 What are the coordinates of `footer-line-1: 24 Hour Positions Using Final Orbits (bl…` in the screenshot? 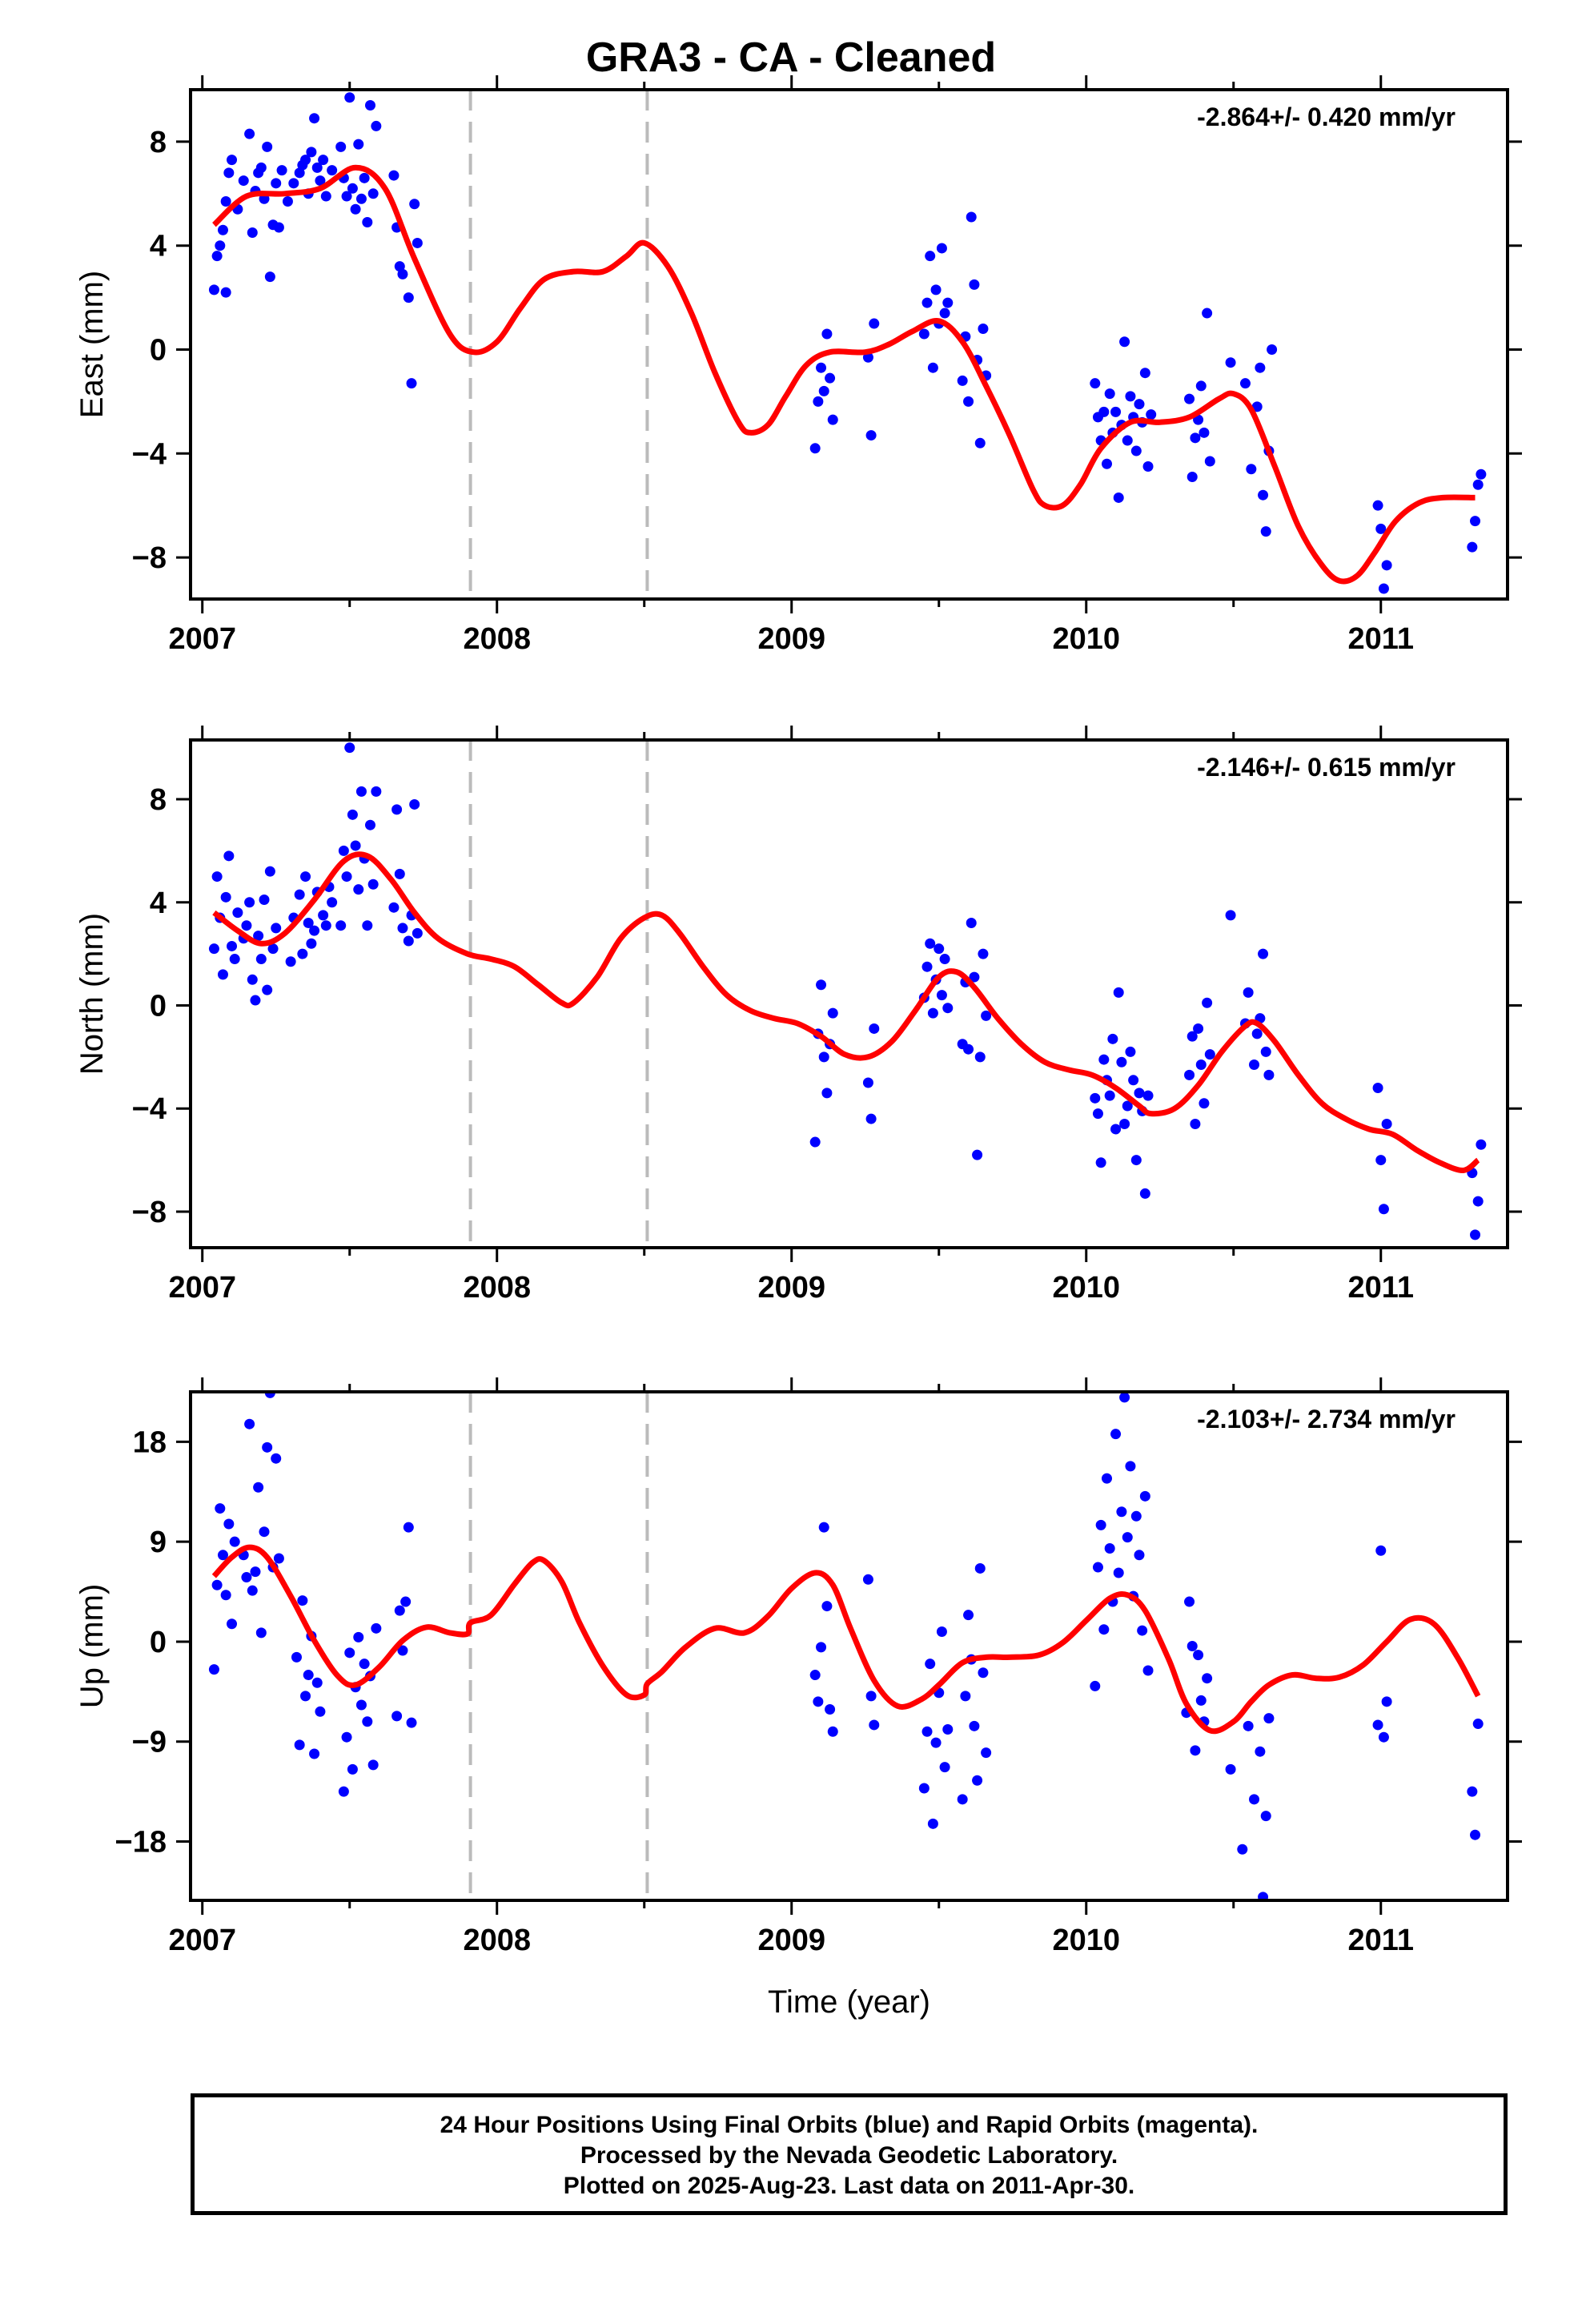 It's located at (849, 2125).